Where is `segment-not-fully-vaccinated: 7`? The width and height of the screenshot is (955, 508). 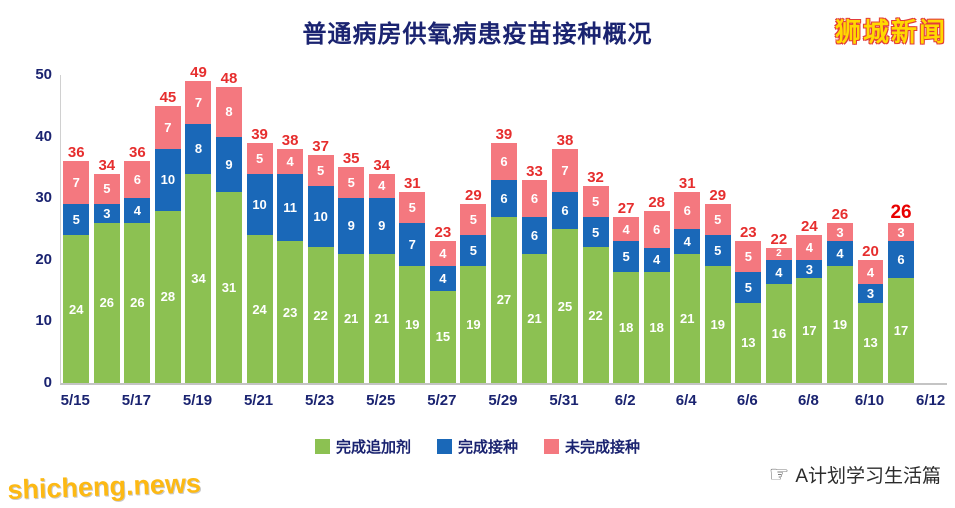
segment-not-fully-vaccinated: 7 is located at coordinates (565, 170).